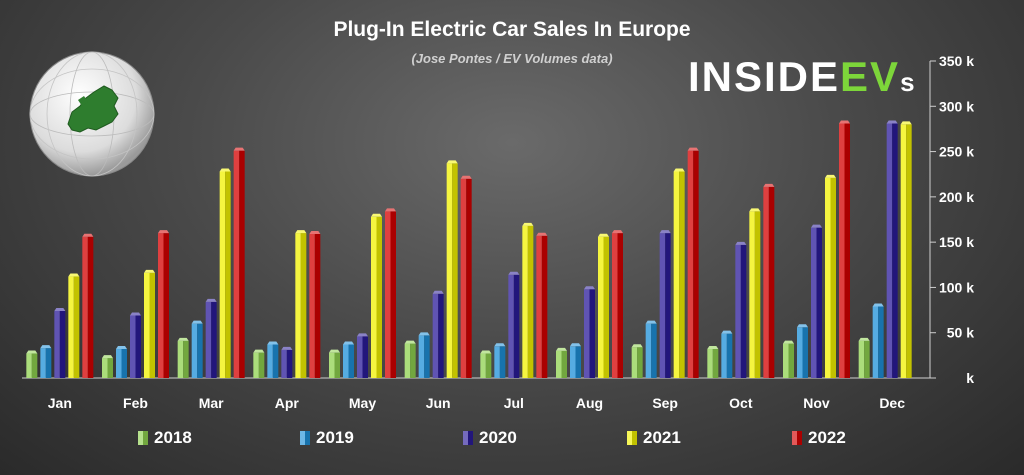  What do you see at coordinates (514, 403) in the screenshot?
I see `x-tick-label: Jul` at bounding box center [514, 403].